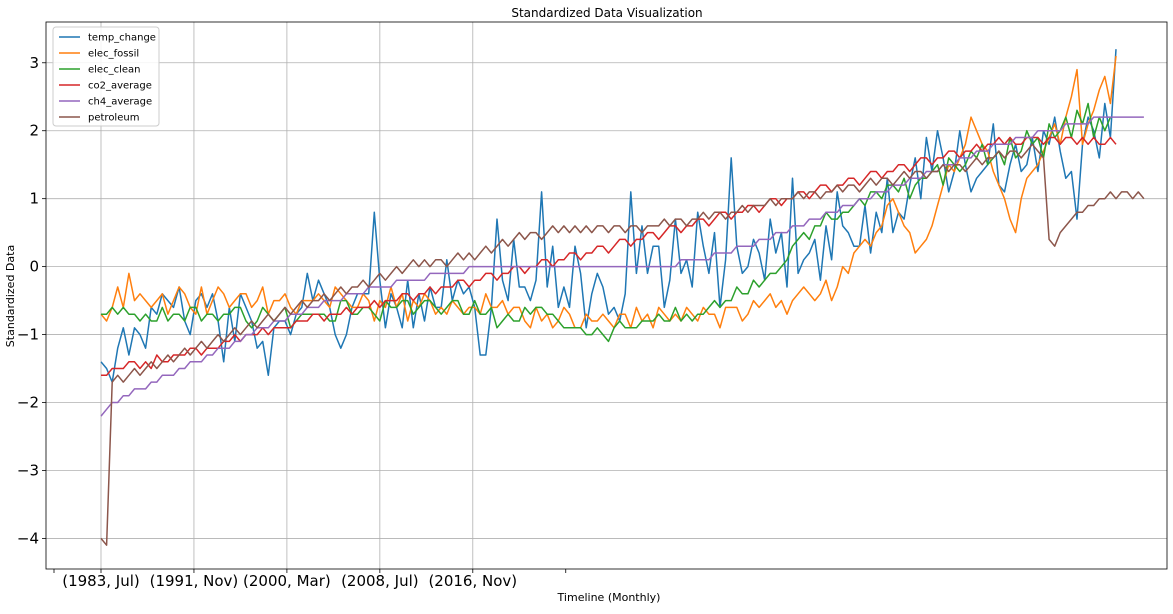 The image size is (1173, 614). I want to click on legend-label-elec-fossil: elec_fossil, so click(113, 54).